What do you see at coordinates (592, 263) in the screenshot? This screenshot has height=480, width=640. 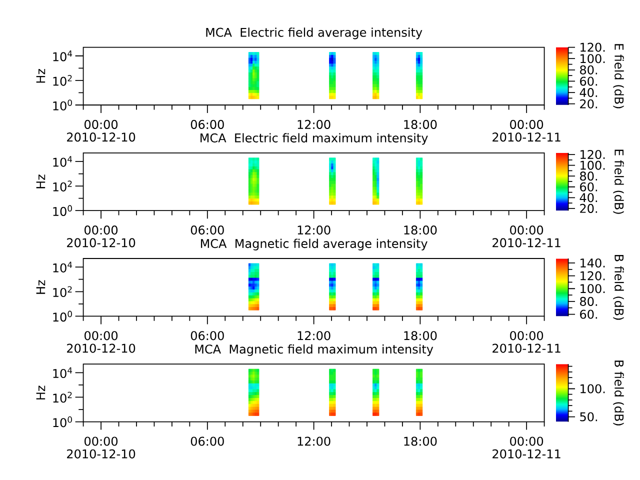 I see `color-bar-label: 140.` at bounding box center [592, 263].